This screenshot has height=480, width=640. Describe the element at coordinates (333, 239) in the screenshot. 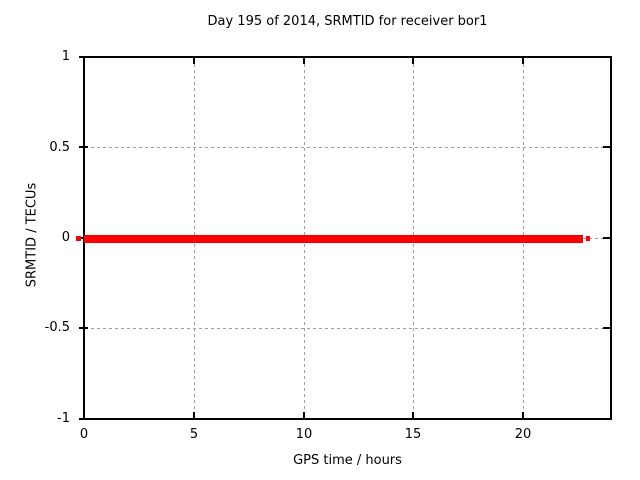

I see `data-line-srmtid` at that location.